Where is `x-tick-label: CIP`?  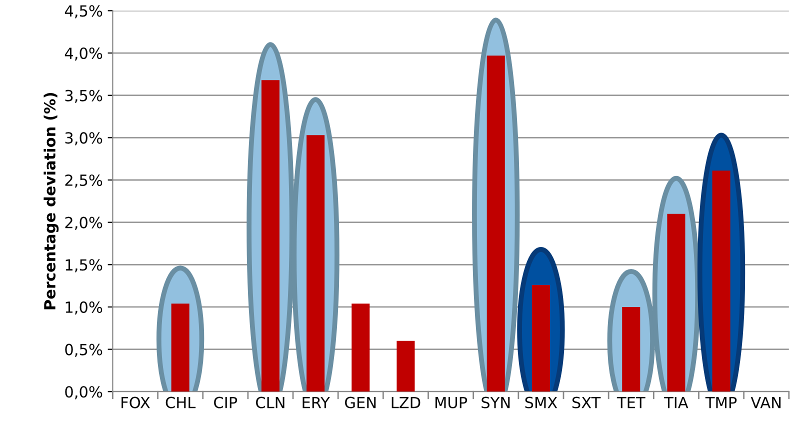
x-tick-label: CIP is located at coordinates (226, 402).